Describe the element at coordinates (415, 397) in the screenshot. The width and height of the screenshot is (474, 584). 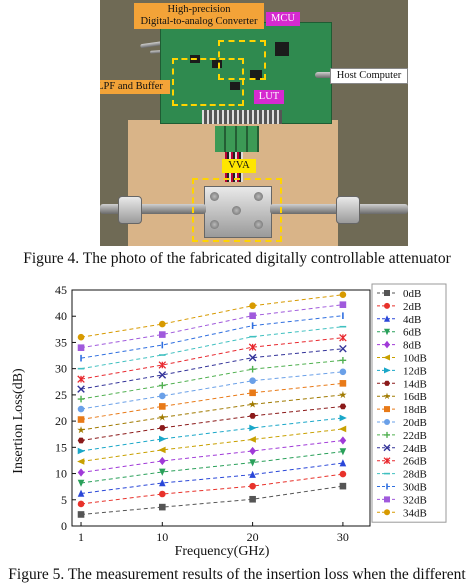
I see `legend-label: 16dB` at that location.